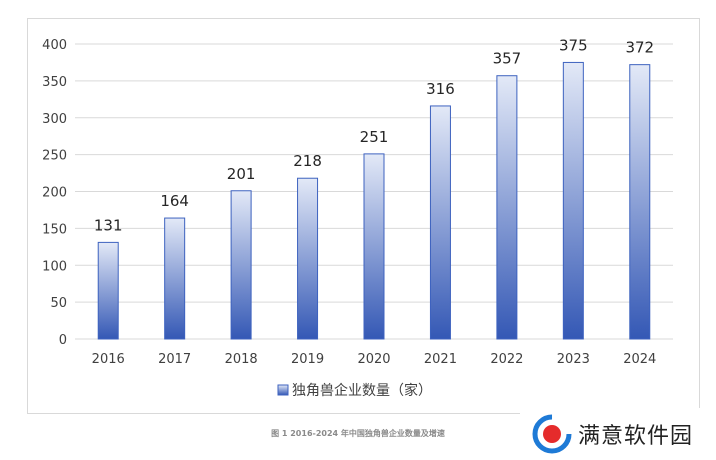 This screenshot has width=716, height=460. I want to click on data-label-2022: 357, so click(507, 59).